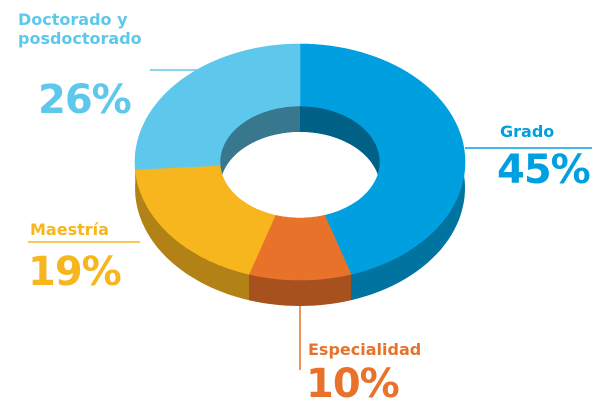 The height and width of the screenshot is (405, 592). What do you see at coordinates (365, 349) in the screenshot?
I see `category-label: Especialidad` at bounding box center [365, 349].